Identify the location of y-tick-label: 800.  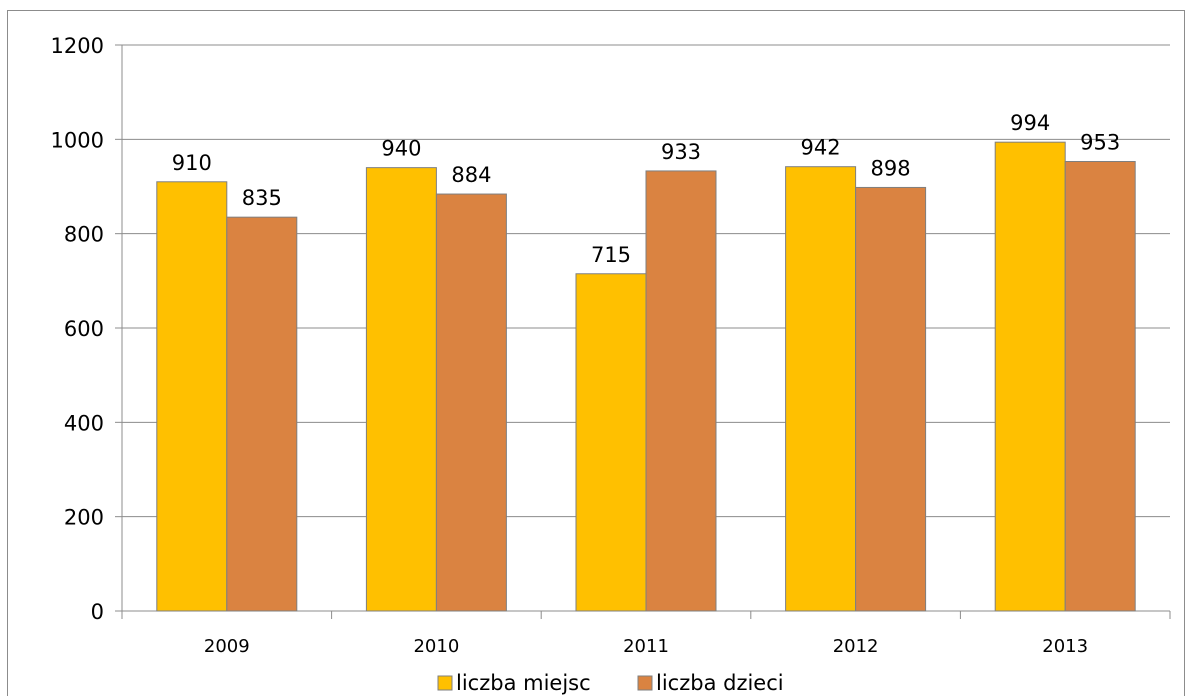
(84, 235).